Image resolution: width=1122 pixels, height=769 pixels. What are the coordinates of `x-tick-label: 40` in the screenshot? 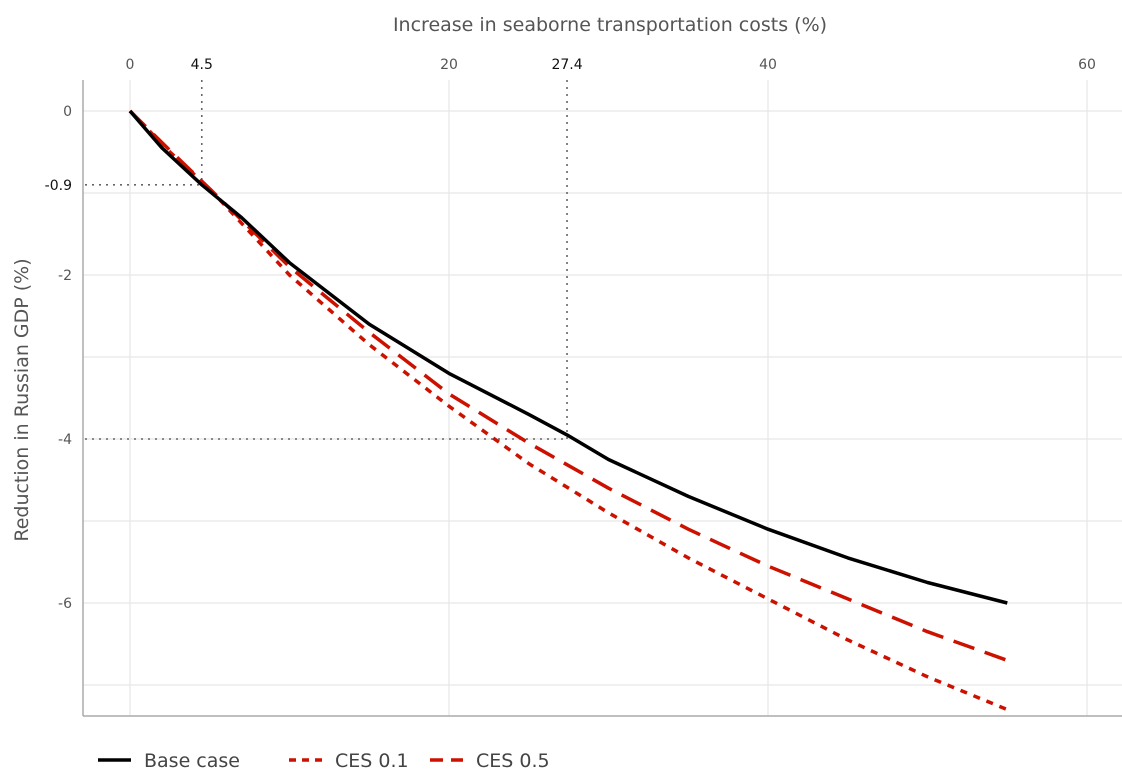 It's located at (768, 65).